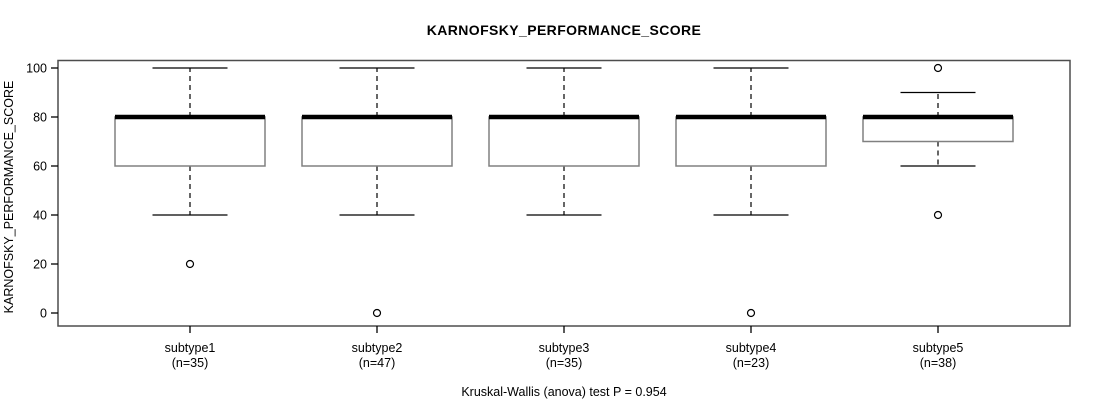 Image resolution: width=1100 pixels, height=400 pixels. What do you see at coordinates (40, 264) in the screenshot?
I see `y-tick-label: 20` at bounding box center [40, 264].